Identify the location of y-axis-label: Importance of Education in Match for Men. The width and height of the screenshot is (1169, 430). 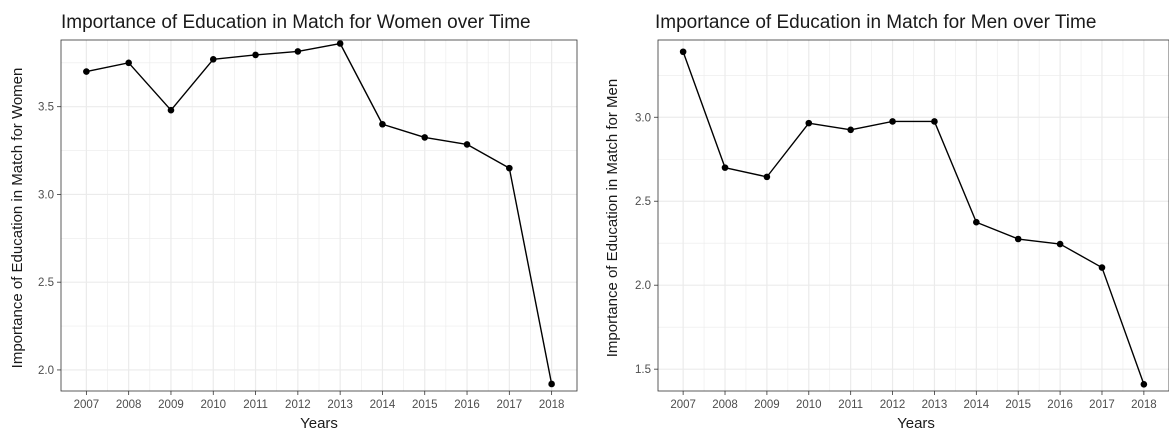
(612, 218).